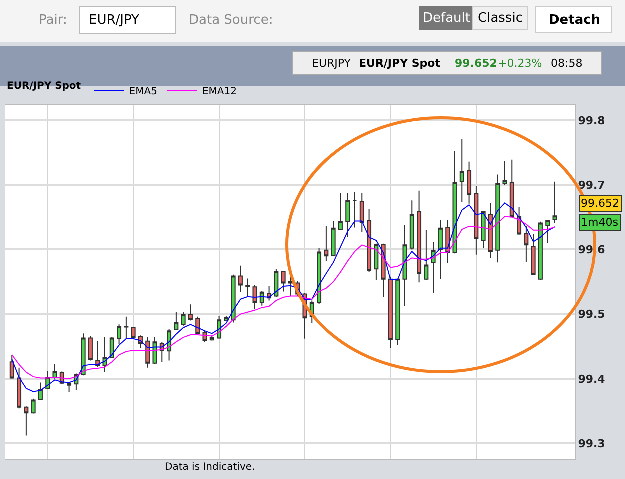  Describe the element at coordinates (399, 63) in the screenshot. I see `text: EUR/JPY Spot` at that location.